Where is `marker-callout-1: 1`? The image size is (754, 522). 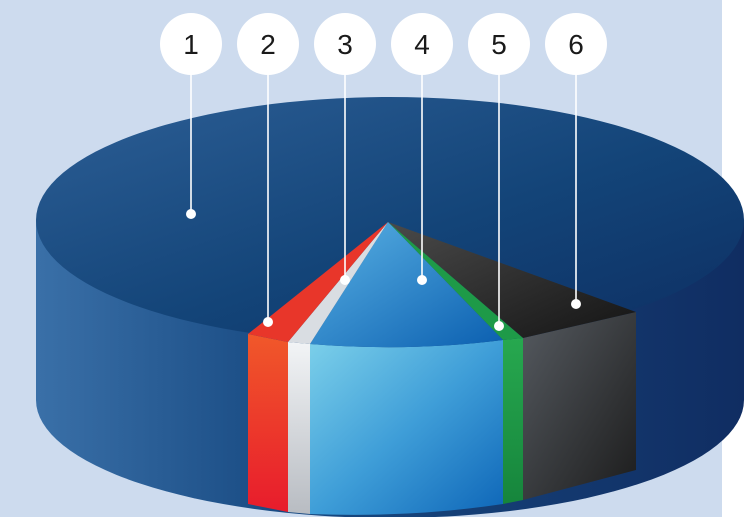 marker-callout-1: 1 is located at coordinates (191, 44).